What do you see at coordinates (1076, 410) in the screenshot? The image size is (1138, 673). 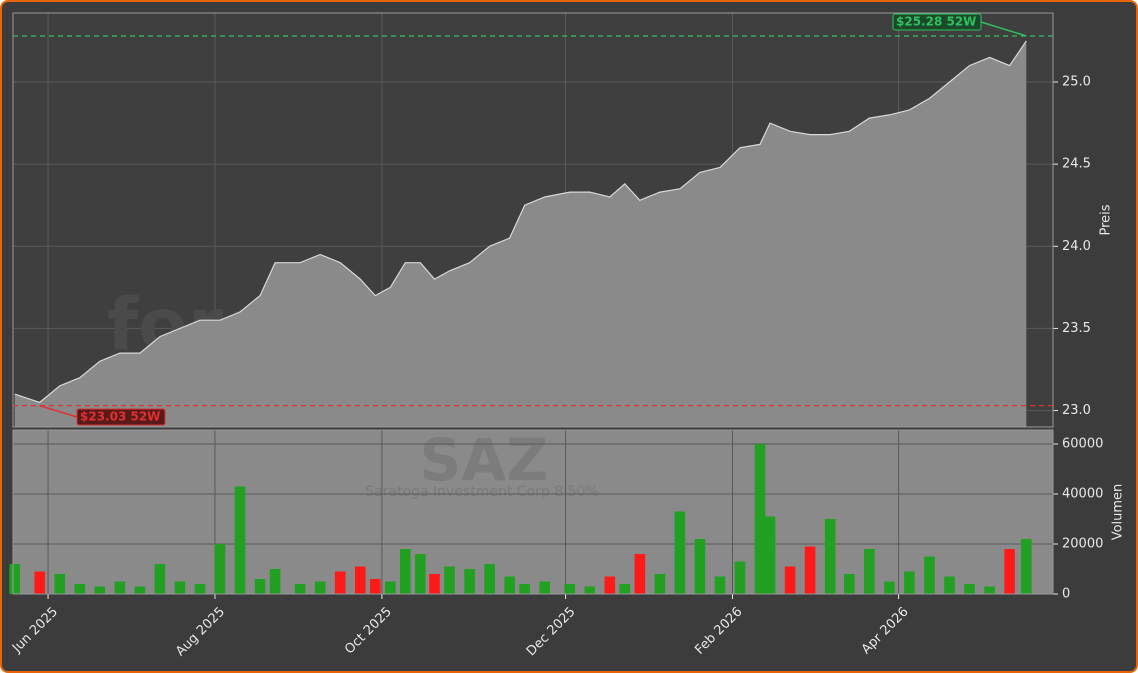 I see `y-tick-label: 23.0` at bounding box center [1076, 410].